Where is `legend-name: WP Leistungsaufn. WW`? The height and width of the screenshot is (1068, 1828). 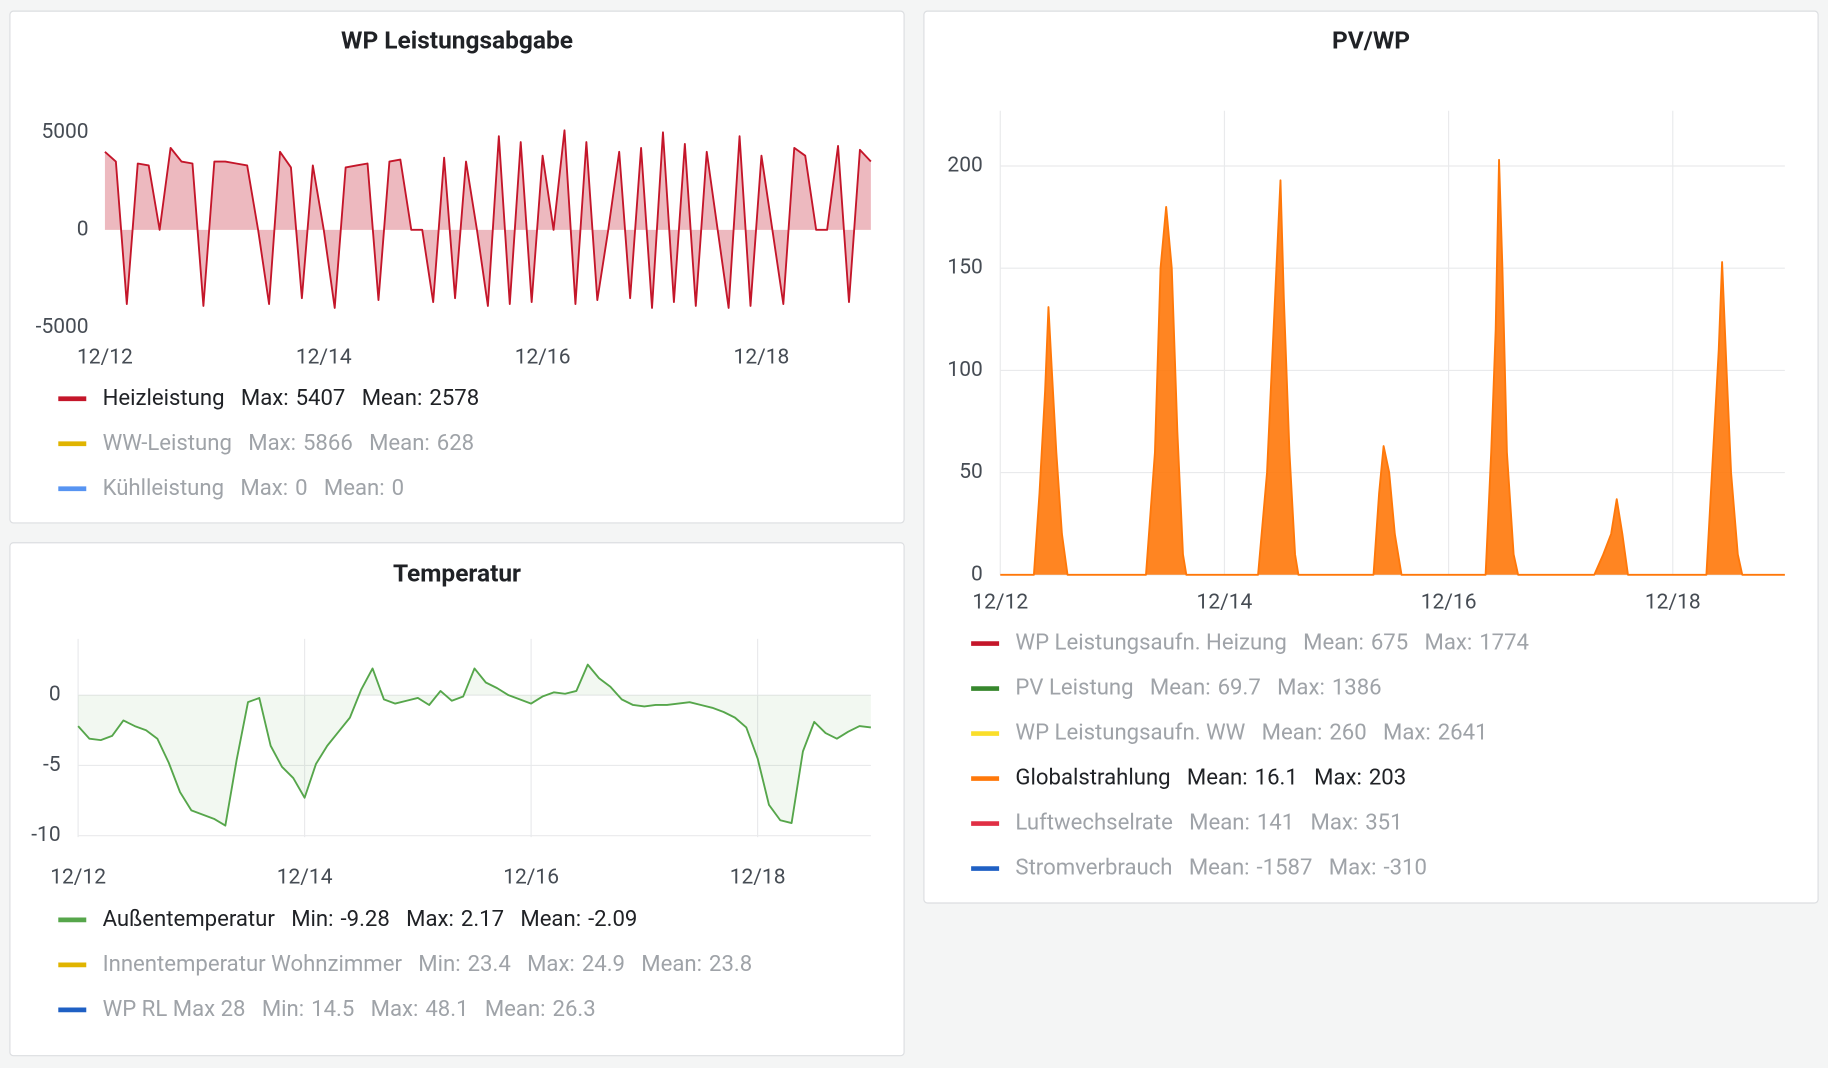
legend-name: WP Leistungsaufn. WW is located at coordinates (1130, 732).